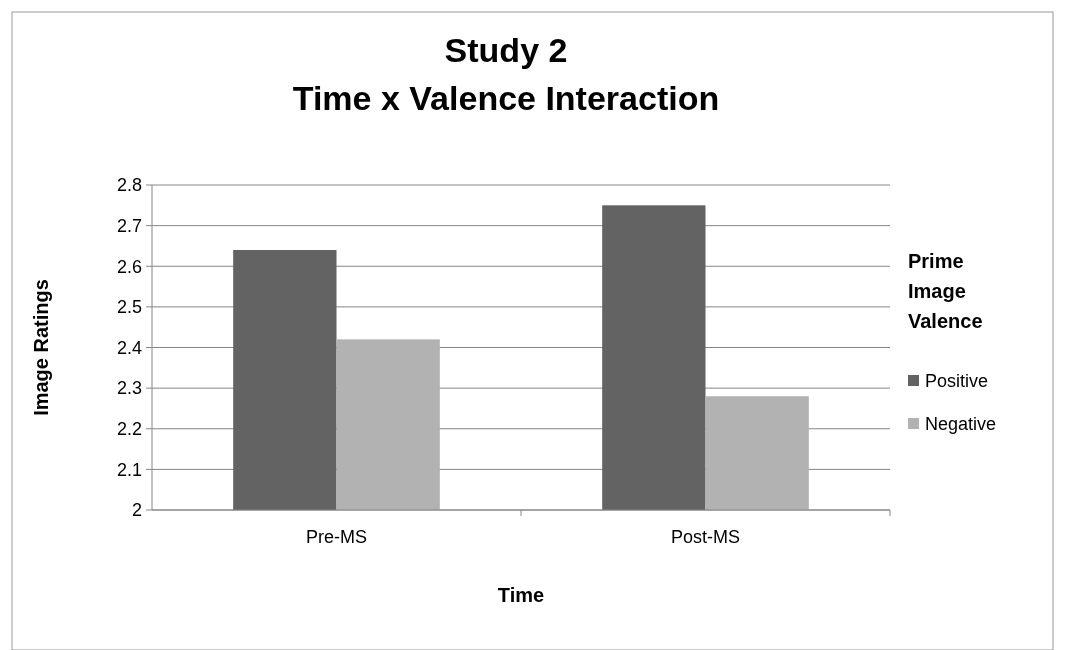 Image resolution: width=1065 pixels, height=650 pixels. Describe the element at coordinates (41, 347) in the screenshot. I see `y-axis-title: Image Ratings` at that location.